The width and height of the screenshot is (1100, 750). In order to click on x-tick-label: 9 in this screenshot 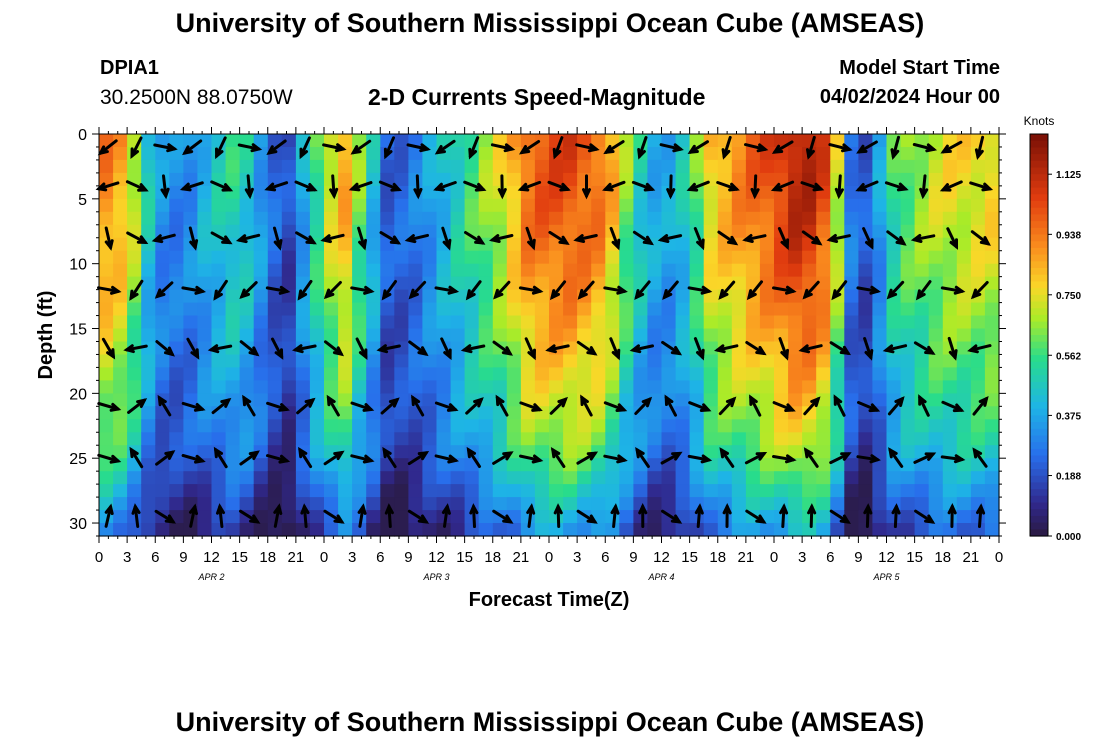, I will do `click(183, 557)`.